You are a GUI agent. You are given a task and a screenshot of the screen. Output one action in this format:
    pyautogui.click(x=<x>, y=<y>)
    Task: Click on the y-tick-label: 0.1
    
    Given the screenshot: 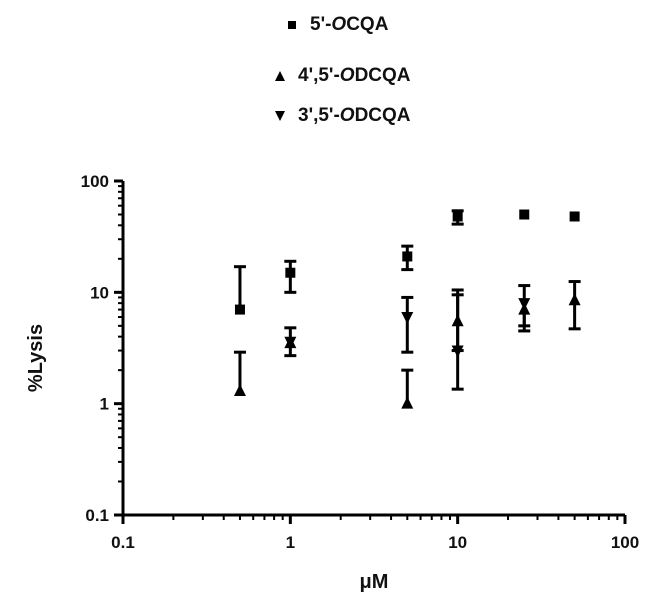 What is the action you would take?
    pyautogui.click(x=97, y=515)
    